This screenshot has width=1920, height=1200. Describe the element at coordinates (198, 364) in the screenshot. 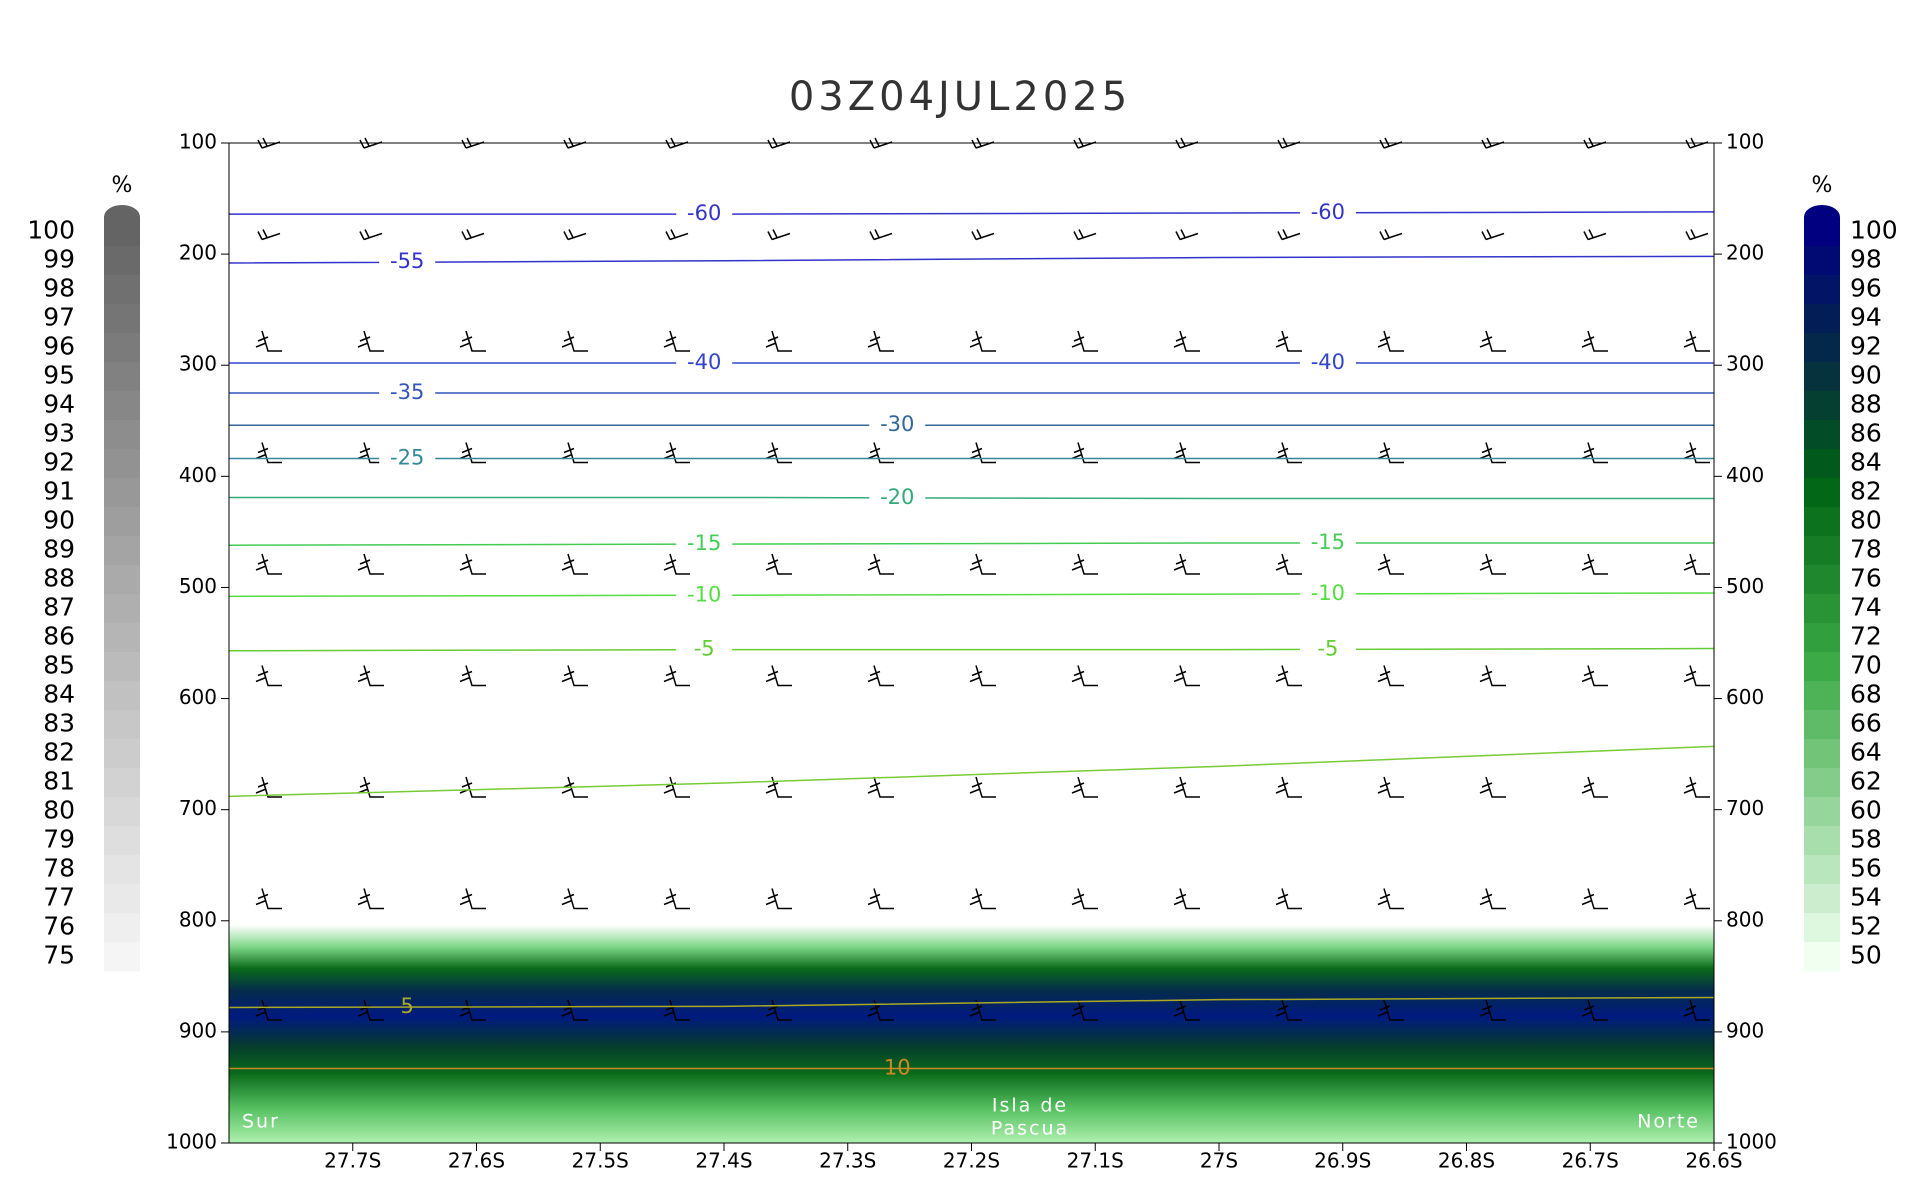

I see `y-tick-label: 300` at that location.